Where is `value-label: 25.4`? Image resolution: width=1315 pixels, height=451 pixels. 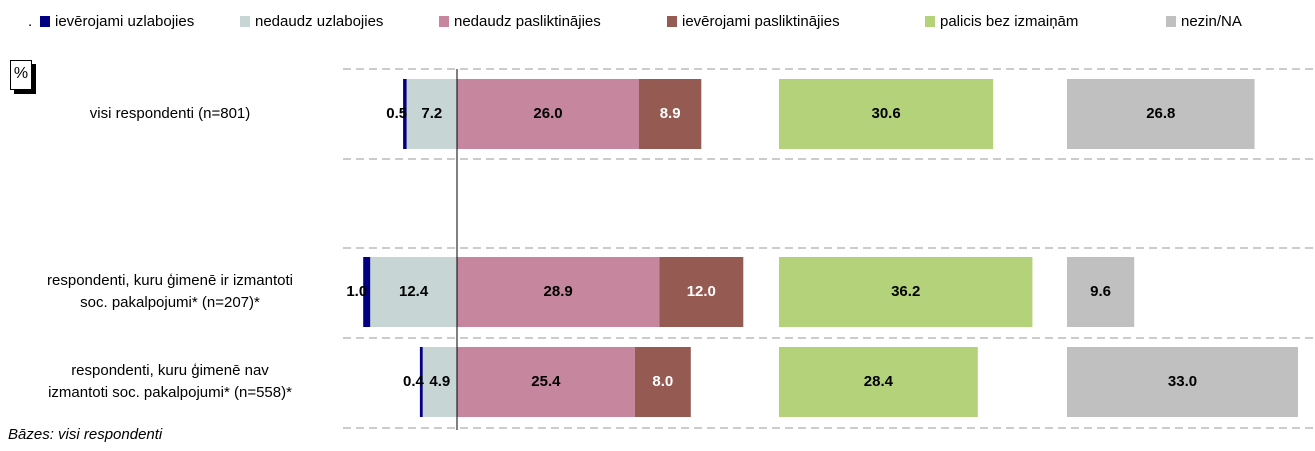
value-label: 25.4 is located at coordinates (546, 381).